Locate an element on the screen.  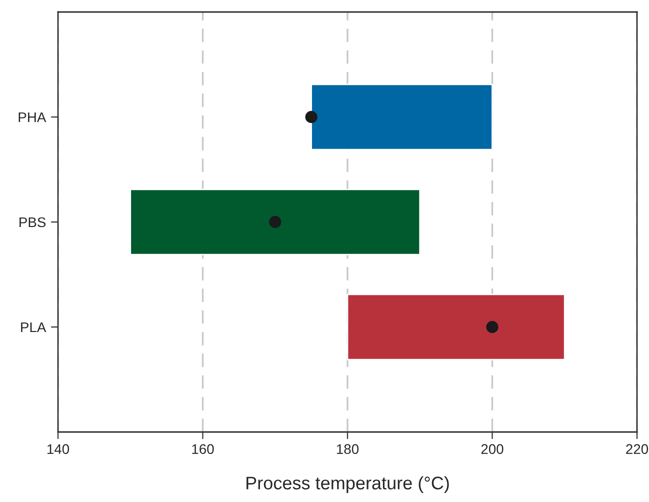
x-tick-label: 160 is located at coordinates (203, 449).